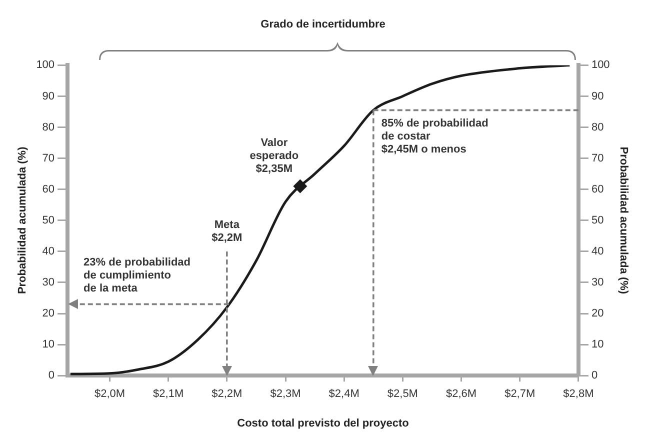 This screenshot has height=442, width=648. I want to click on y-tick-label: 60, so click(48, 189).